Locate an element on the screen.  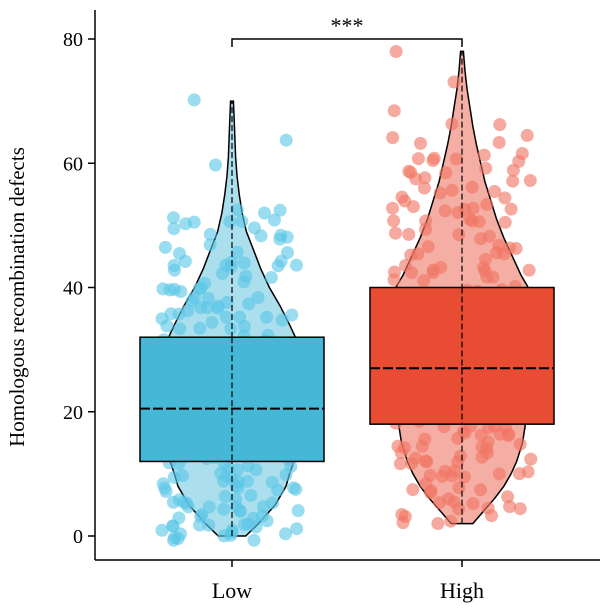
y-tick-label: 40 is located at coordinates (73, 289).